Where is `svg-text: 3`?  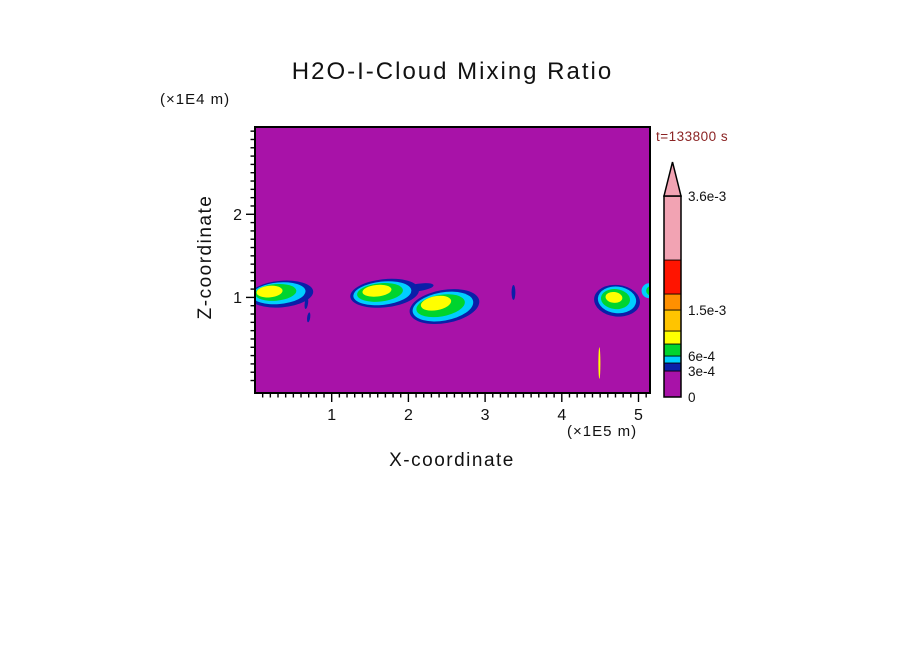
svg-text: 3 is located at coordinates (485, 415).